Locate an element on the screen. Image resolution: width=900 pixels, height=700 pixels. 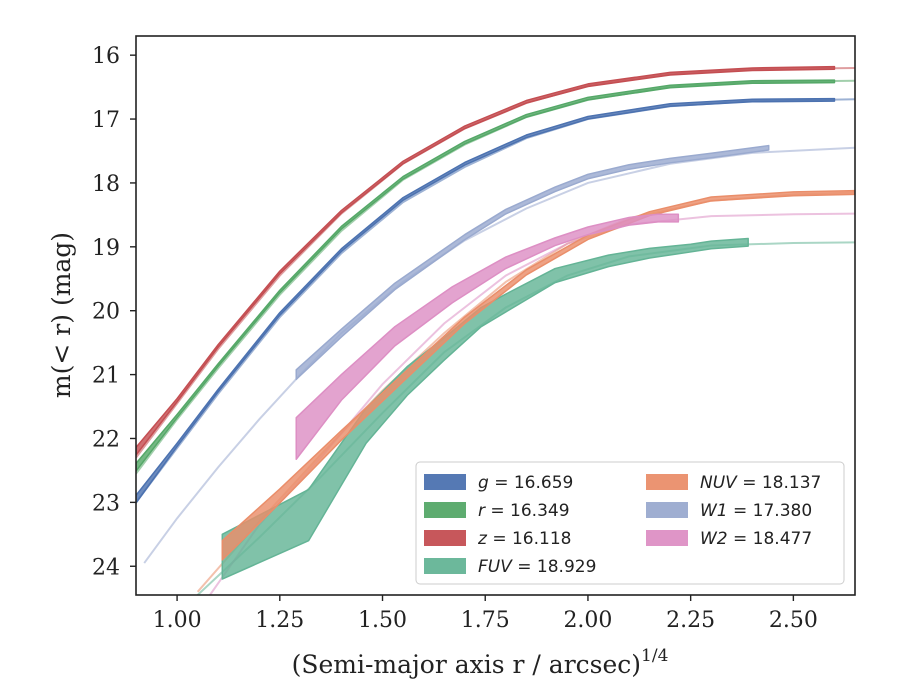
legend-label-g: g = 16.659 is located at coordinates (525, 483).